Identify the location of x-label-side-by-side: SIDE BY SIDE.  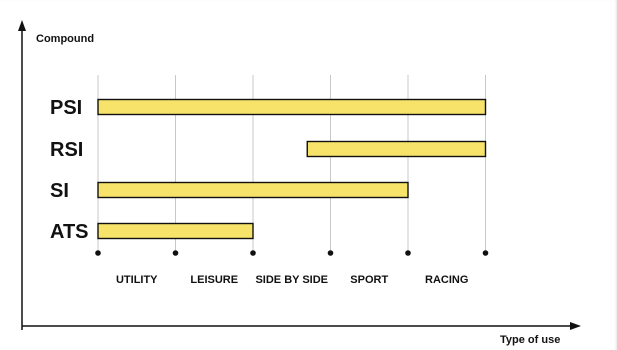
(291, 280).